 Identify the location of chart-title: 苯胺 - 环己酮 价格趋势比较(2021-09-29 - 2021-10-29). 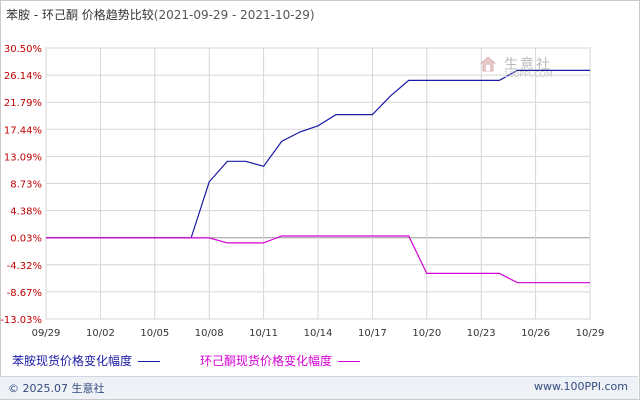
(160, 14).